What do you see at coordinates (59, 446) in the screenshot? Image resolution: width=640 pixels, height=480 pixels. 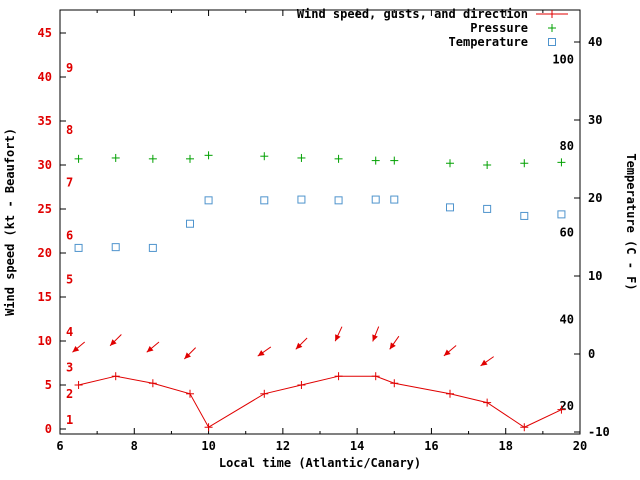 I see `x-tick-label: 6` at bounding box center [59, 446].